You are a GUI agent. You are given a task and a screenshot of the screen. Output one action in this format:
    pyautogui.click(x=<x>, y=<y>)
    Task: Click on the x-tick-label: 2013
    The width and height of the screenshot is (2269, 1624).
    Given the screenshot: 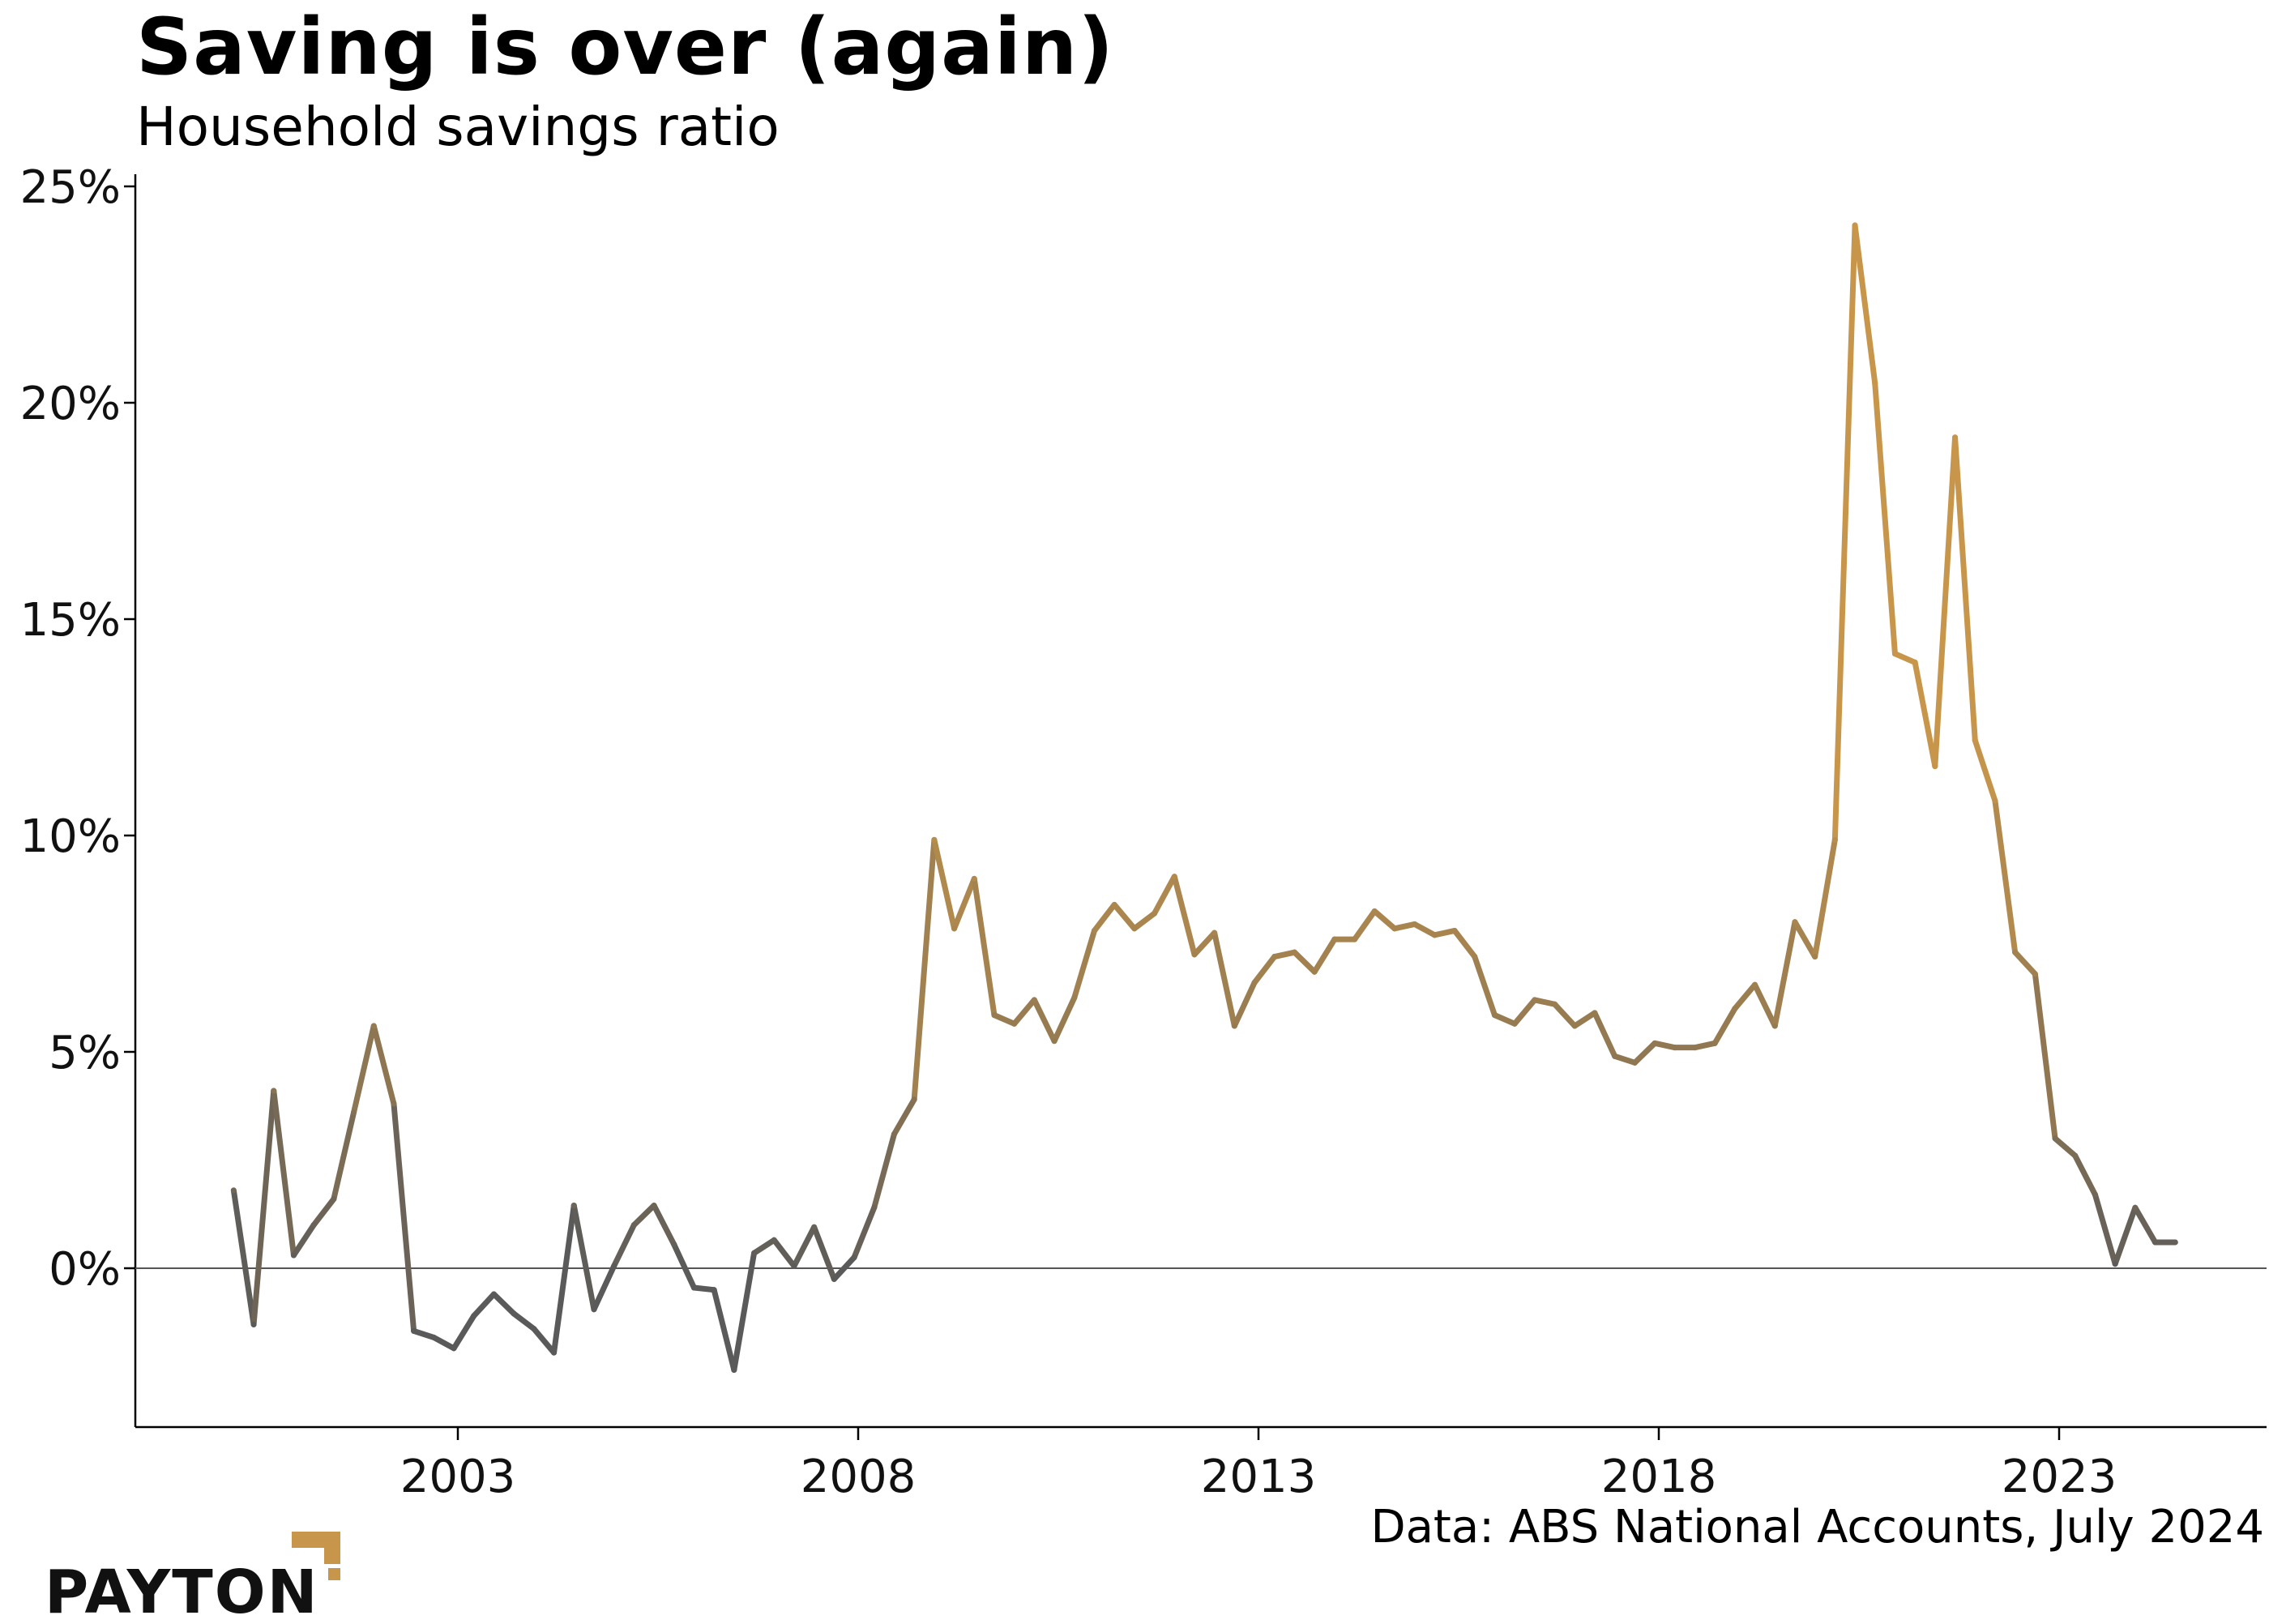 What is the action you would take?
    pyautogui.click(x=1259, y=1477)
    